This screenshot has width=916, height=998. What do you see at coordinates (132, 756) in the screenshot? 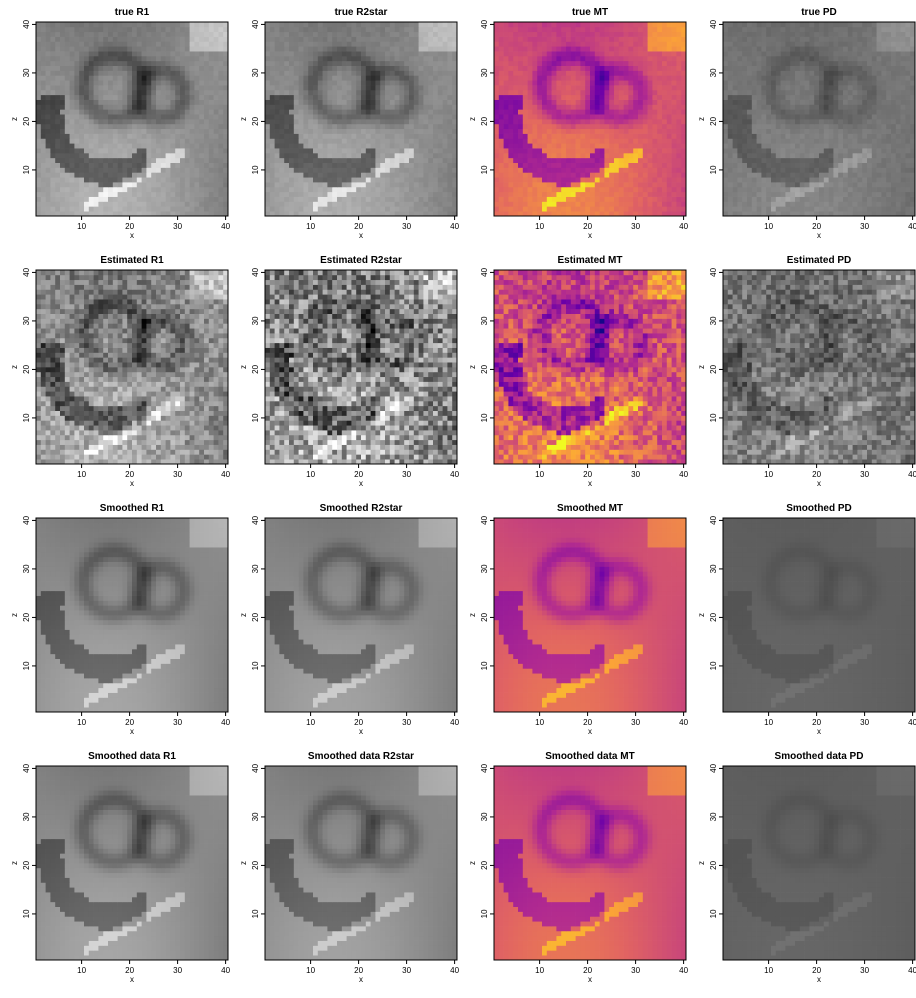
I see `panel-title: Smoothed data R1` at bounding box center [132, 756].